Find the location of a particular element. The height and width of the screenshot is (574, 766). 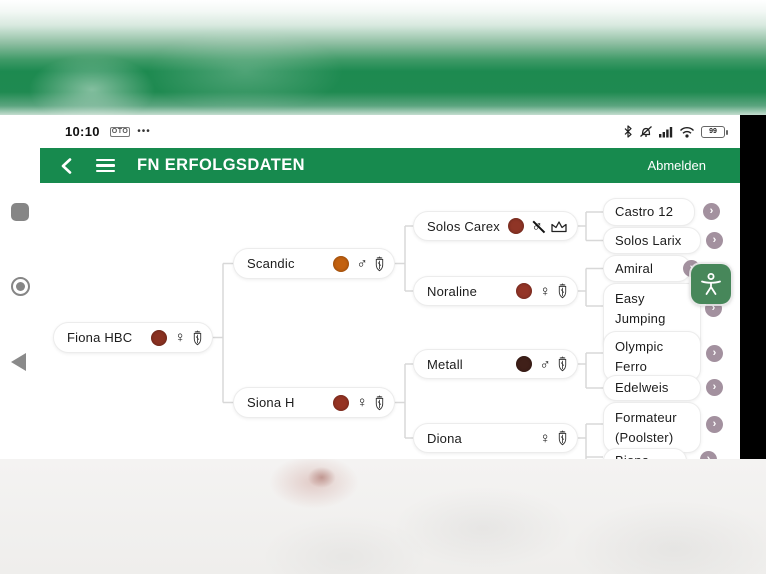

horse-node-noraline: Noraline ♀ is located at coordinates (495, 291).